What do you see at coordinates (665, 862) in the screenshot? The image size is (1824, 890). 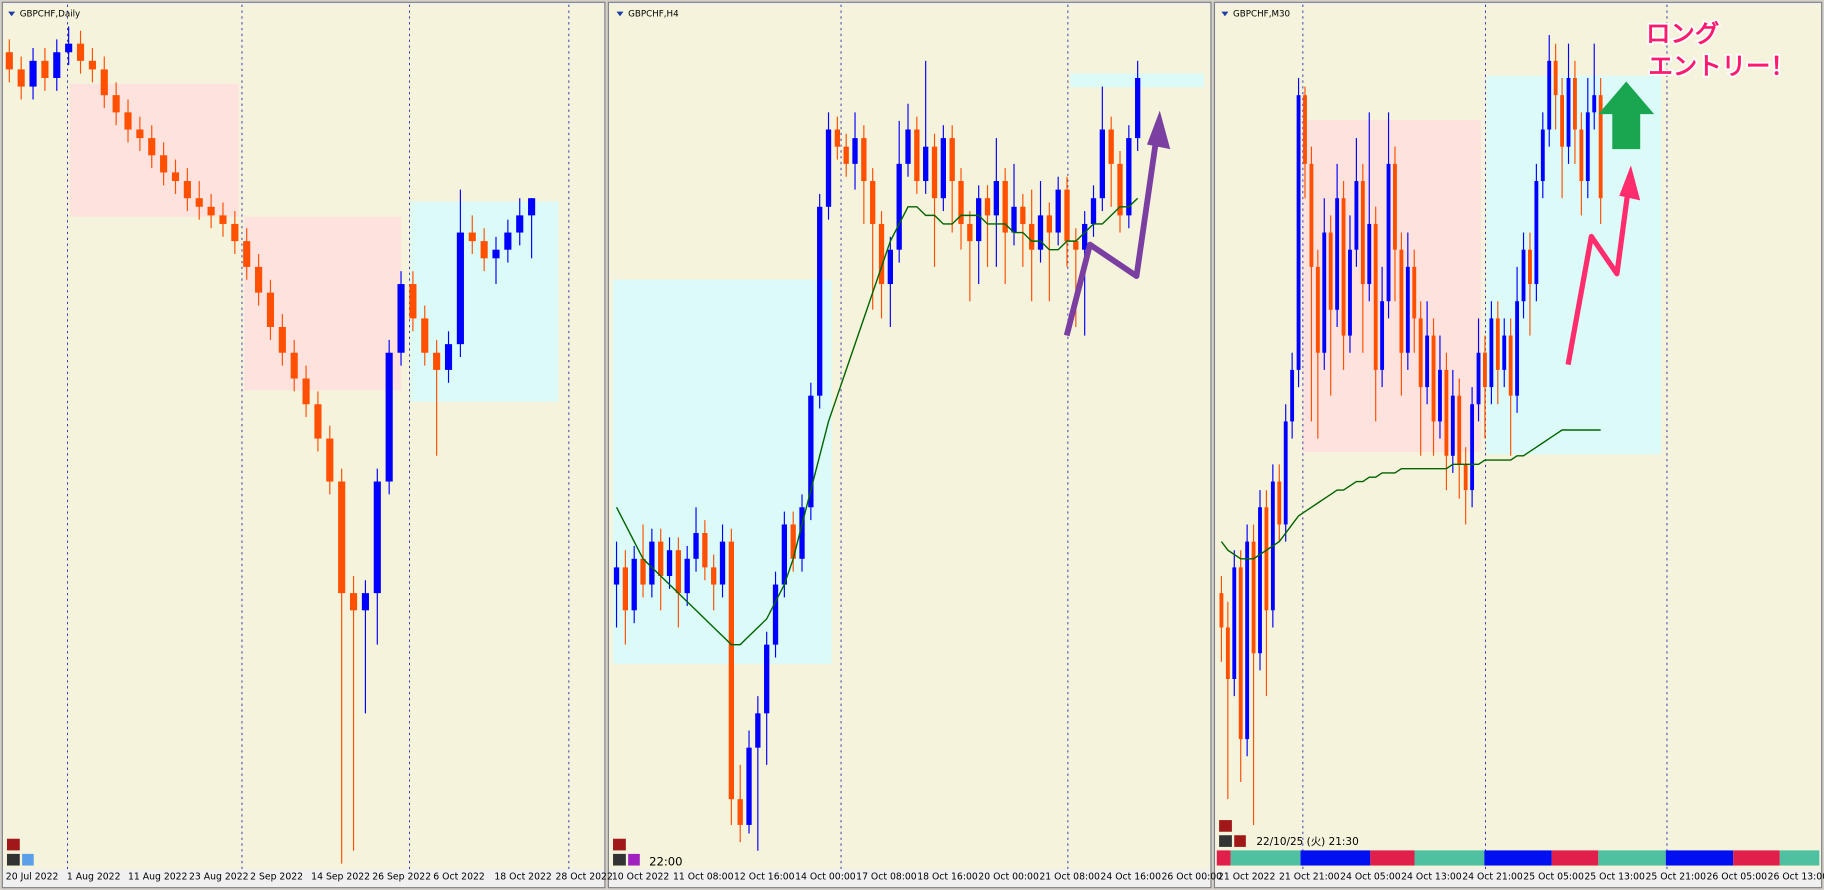 I see `cursor-label: 22:00` at bounding box center [665, 862].